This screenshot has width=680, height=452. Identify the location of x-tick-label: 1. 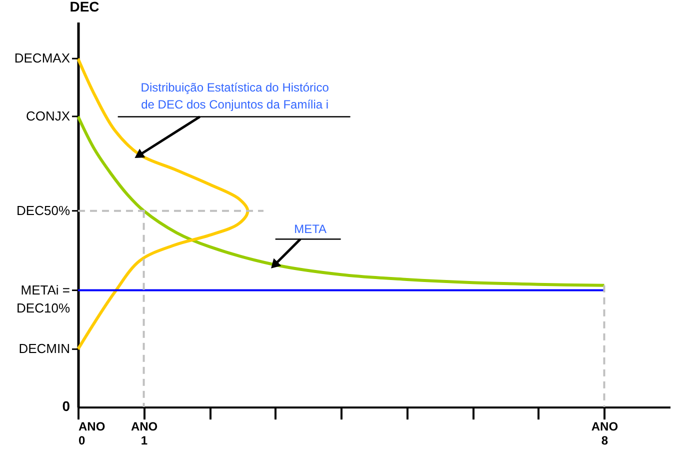
(144, 441).